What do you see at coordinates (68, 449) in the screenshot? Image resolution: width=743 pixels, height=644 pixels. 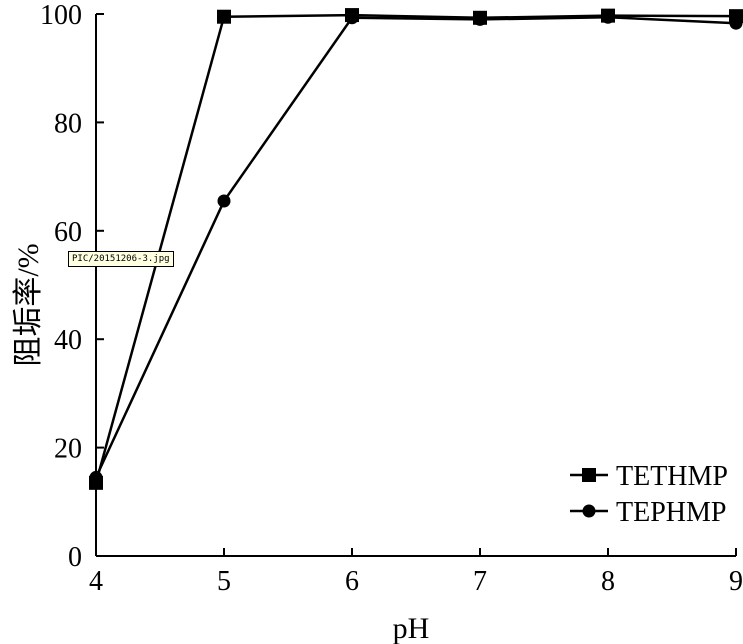 I see `y-tick-label: 20` at bounding box center [68, 449].